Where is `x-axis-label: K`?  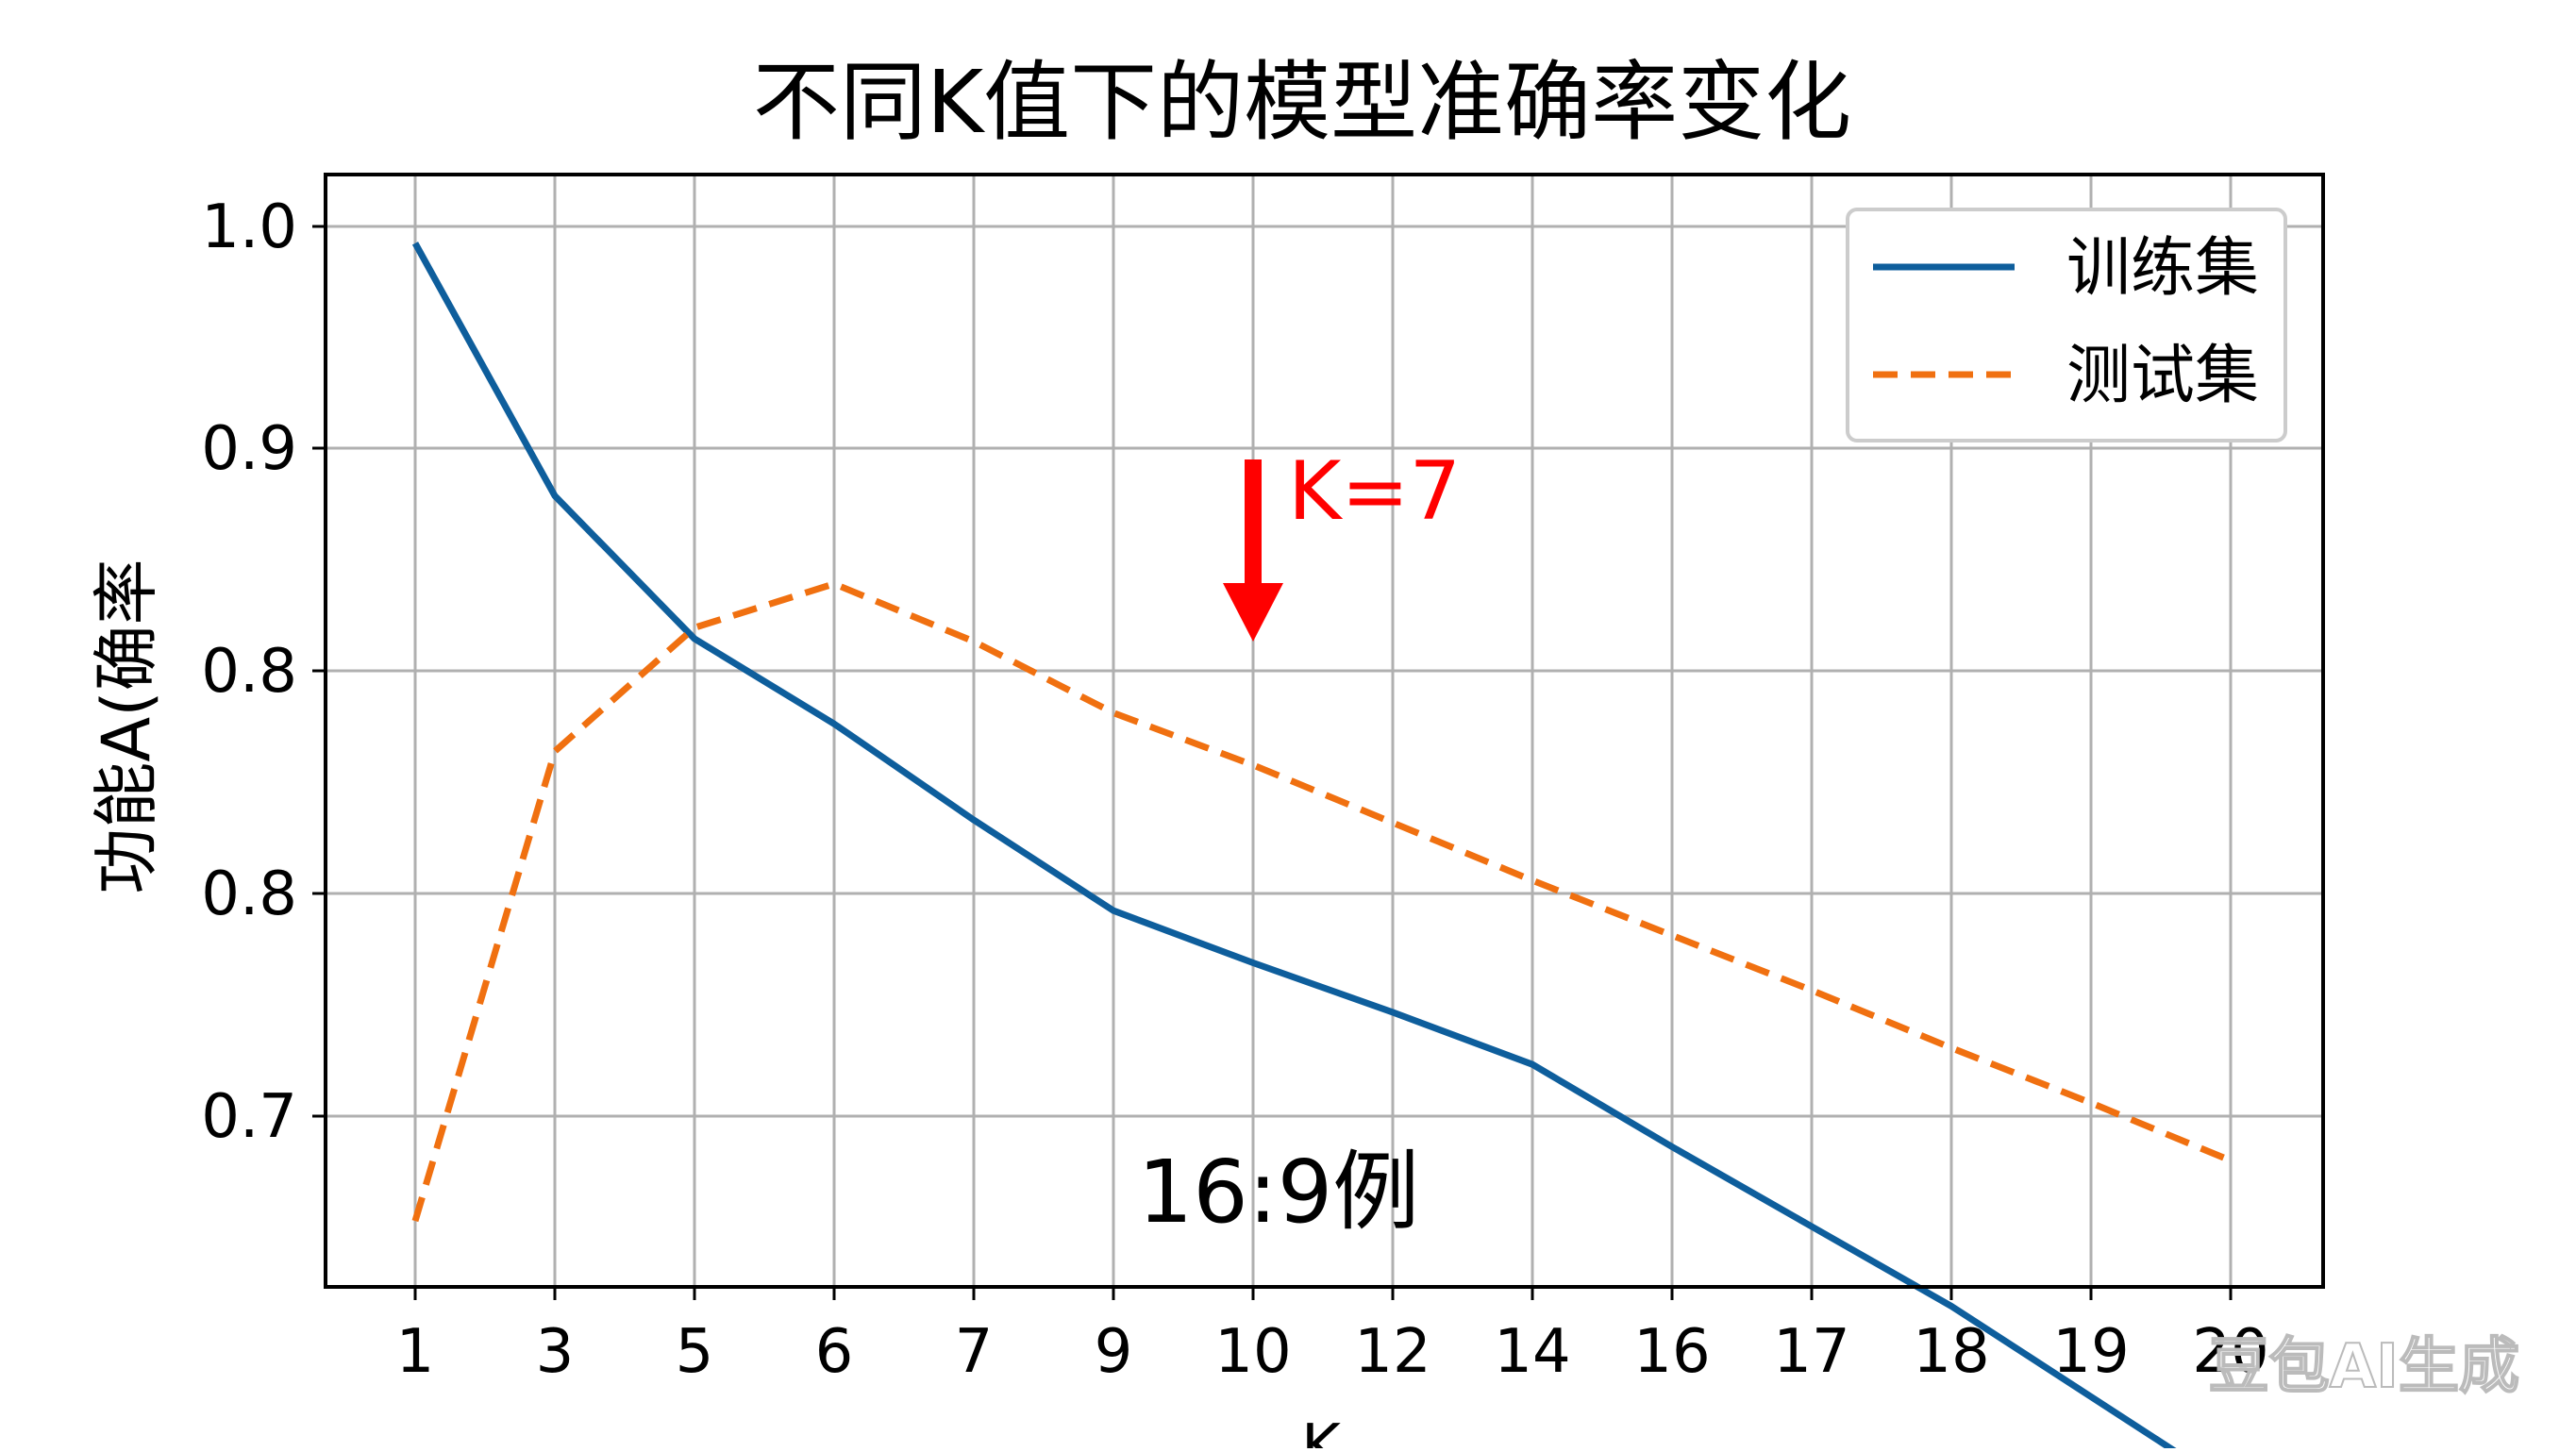
x-axis-label: K is located at coordinates (1322, 1430).